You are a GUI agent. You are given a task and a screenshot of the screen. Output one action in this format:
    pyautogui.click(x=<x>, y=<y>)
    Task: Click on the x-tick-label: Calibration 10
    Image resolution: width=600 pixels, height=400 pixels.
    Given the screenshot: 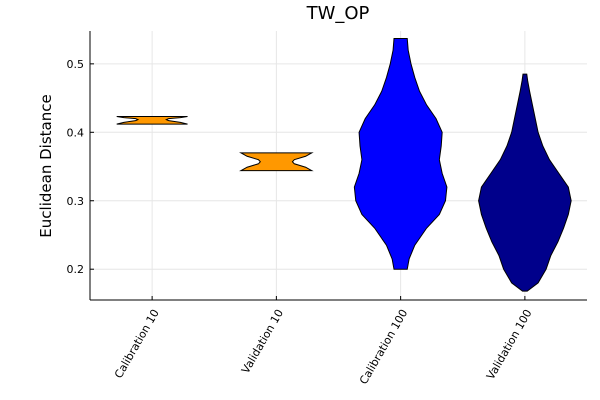 What is the action you would take?
    pyautogui.click(x=137, y=343)
    